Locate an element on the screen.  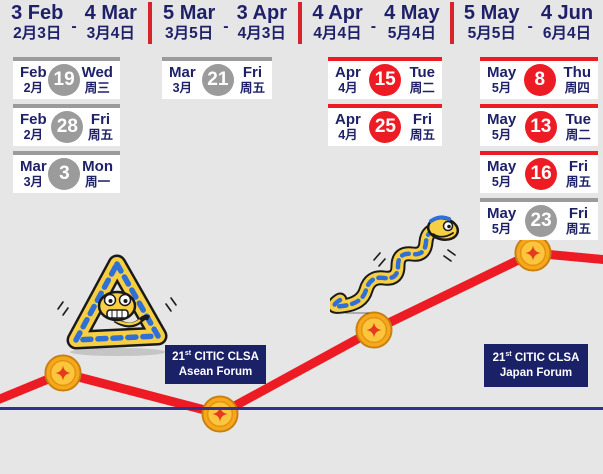
card-month: Feb 2月 is located at coordinates (33, 80).